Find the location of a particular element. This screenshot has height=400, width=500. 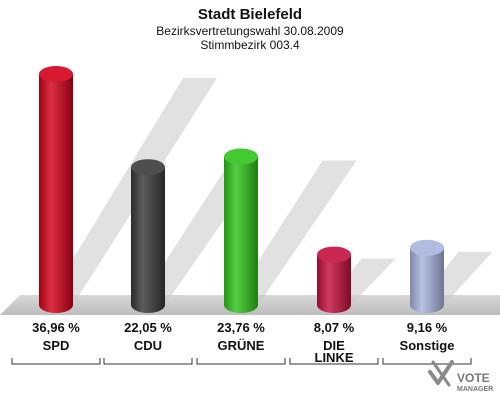

vote-manager-logo: VOTE MANAGER is located at coordinates (460, 376).